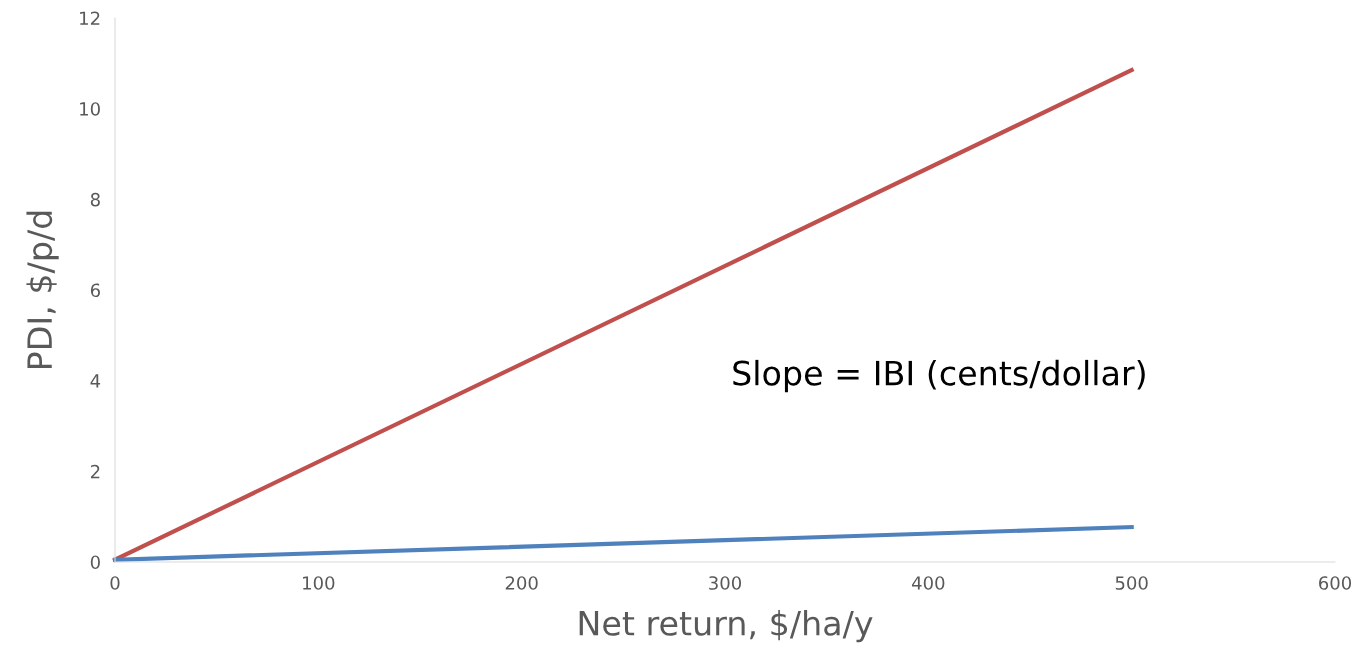 The image size is (1362, 668). What do you see at coordinates (42, 290) in the screenshot?
I see `y-axis-title: PDI, $/p/d` at bounding box center [42, 290].